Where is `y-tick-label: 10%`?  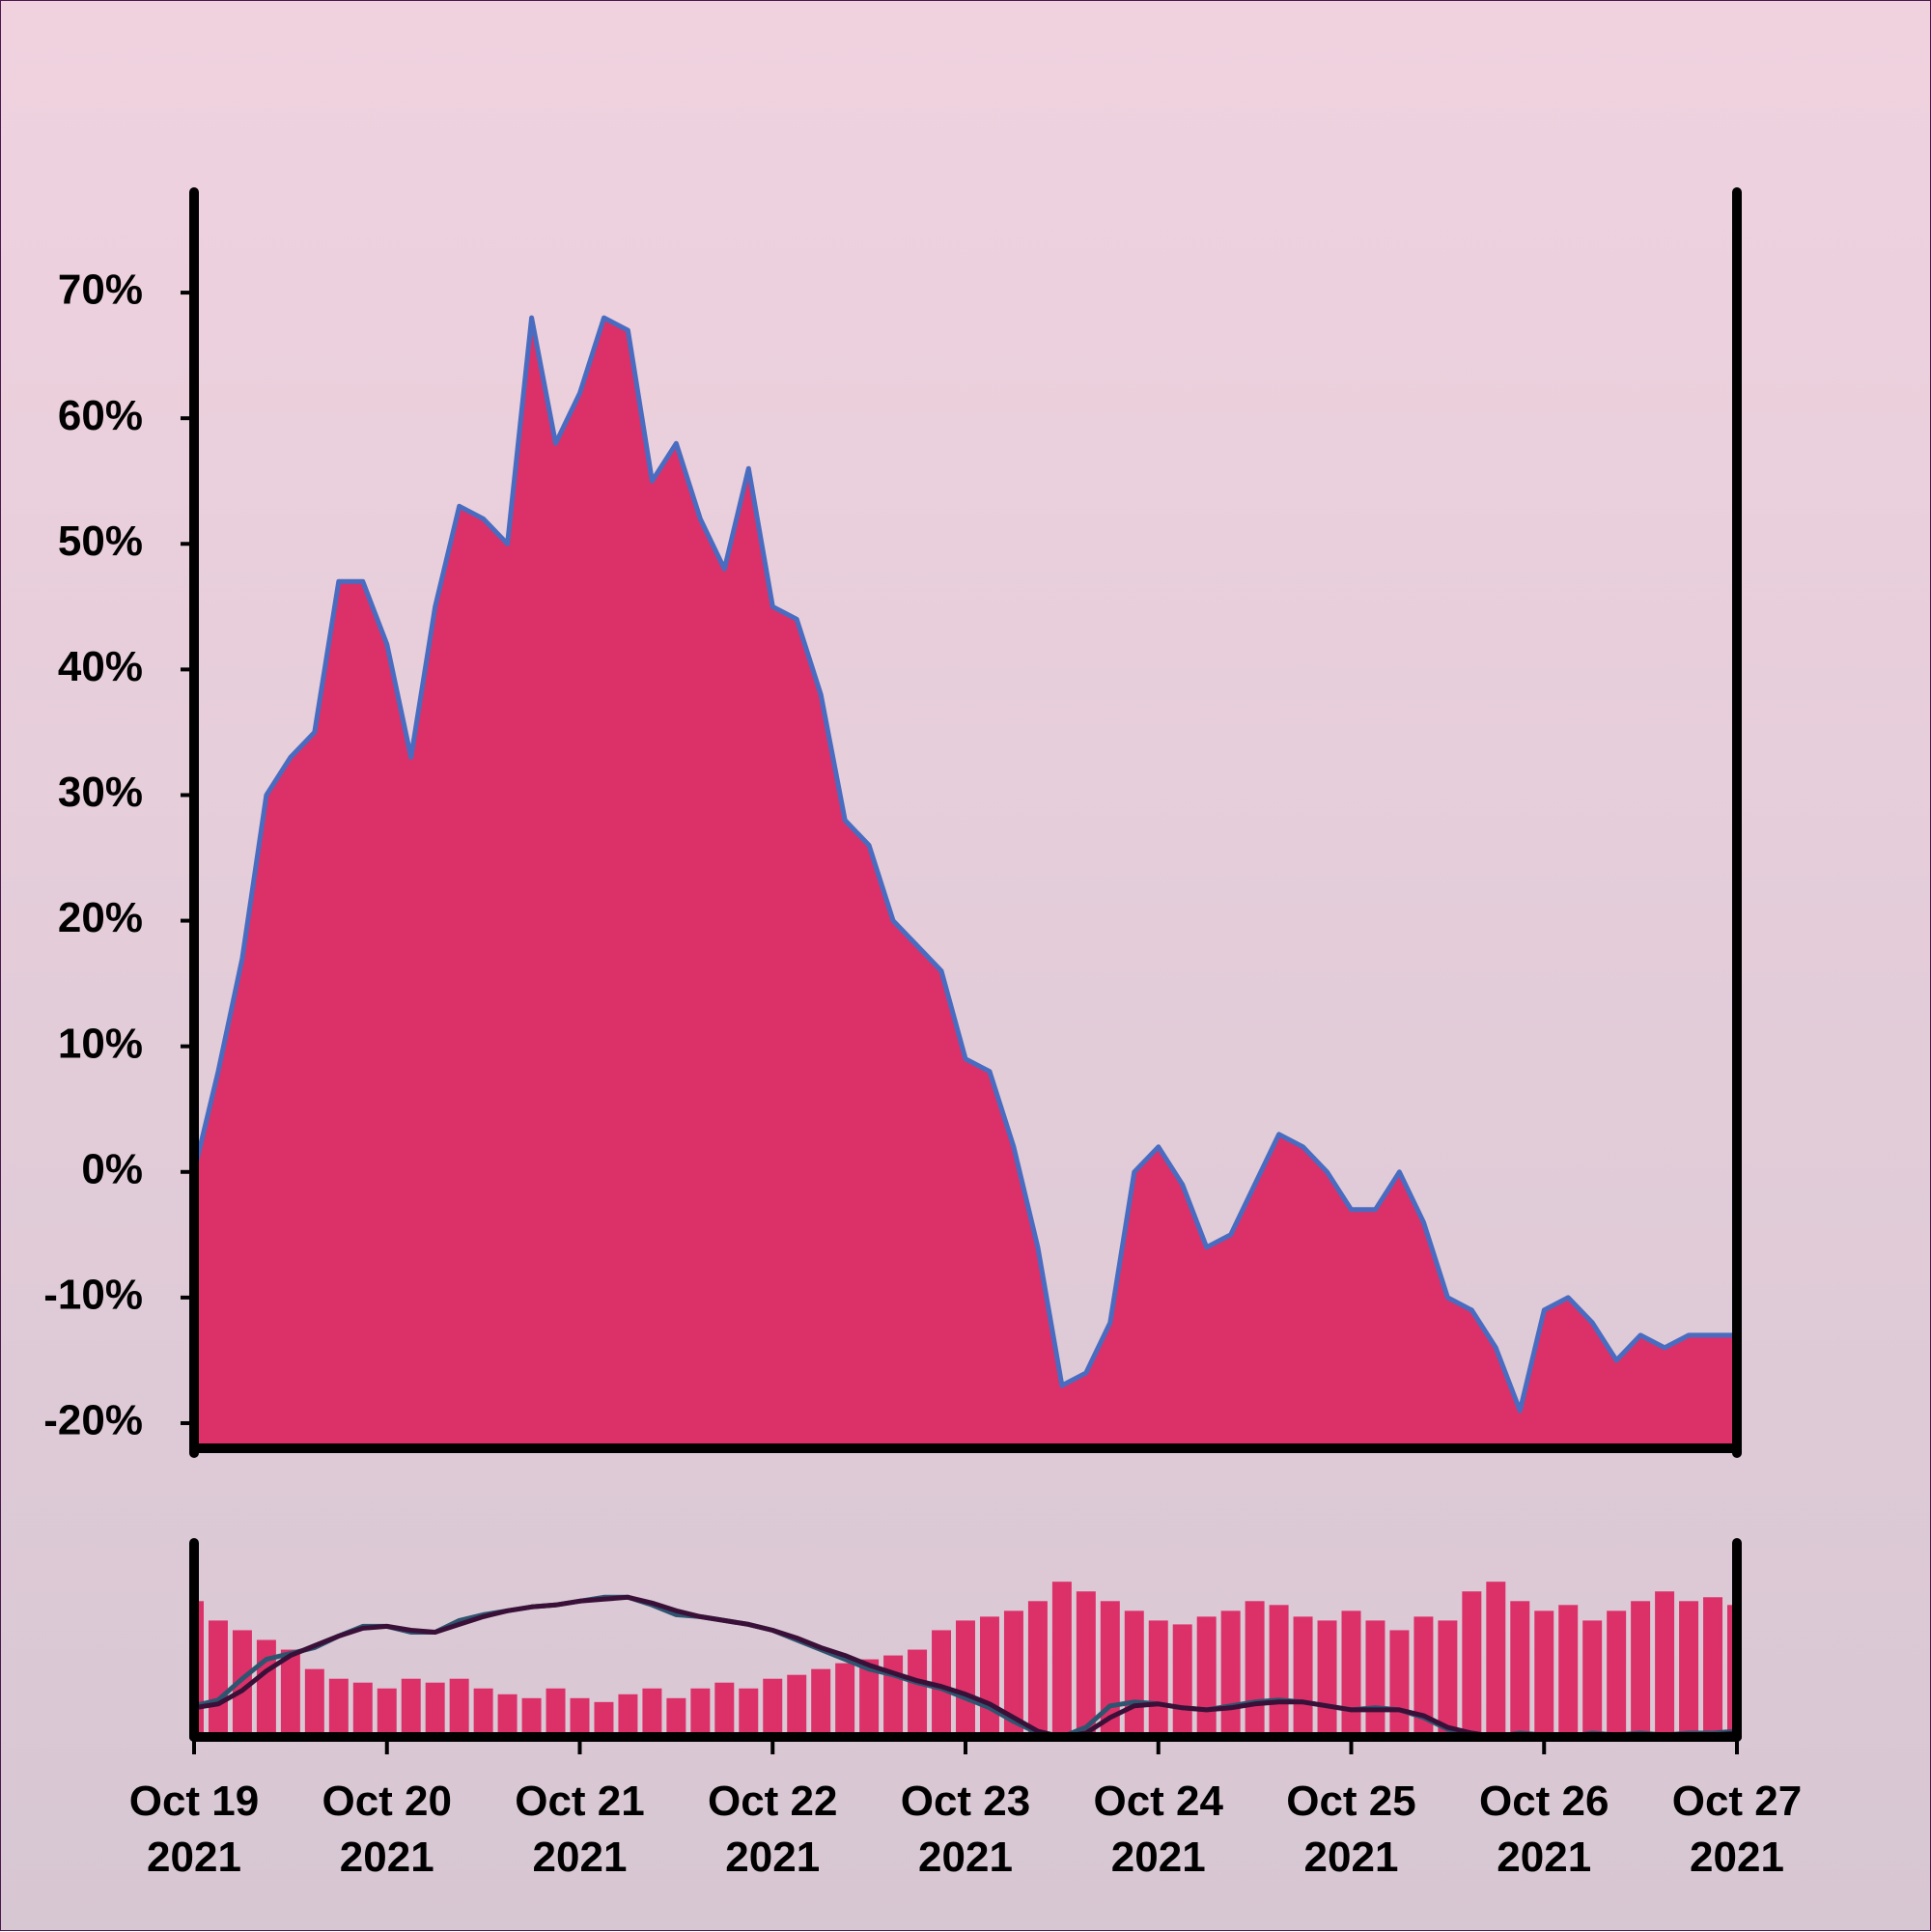 y-tick-label: 10% is located at coordinates (100, 1044).